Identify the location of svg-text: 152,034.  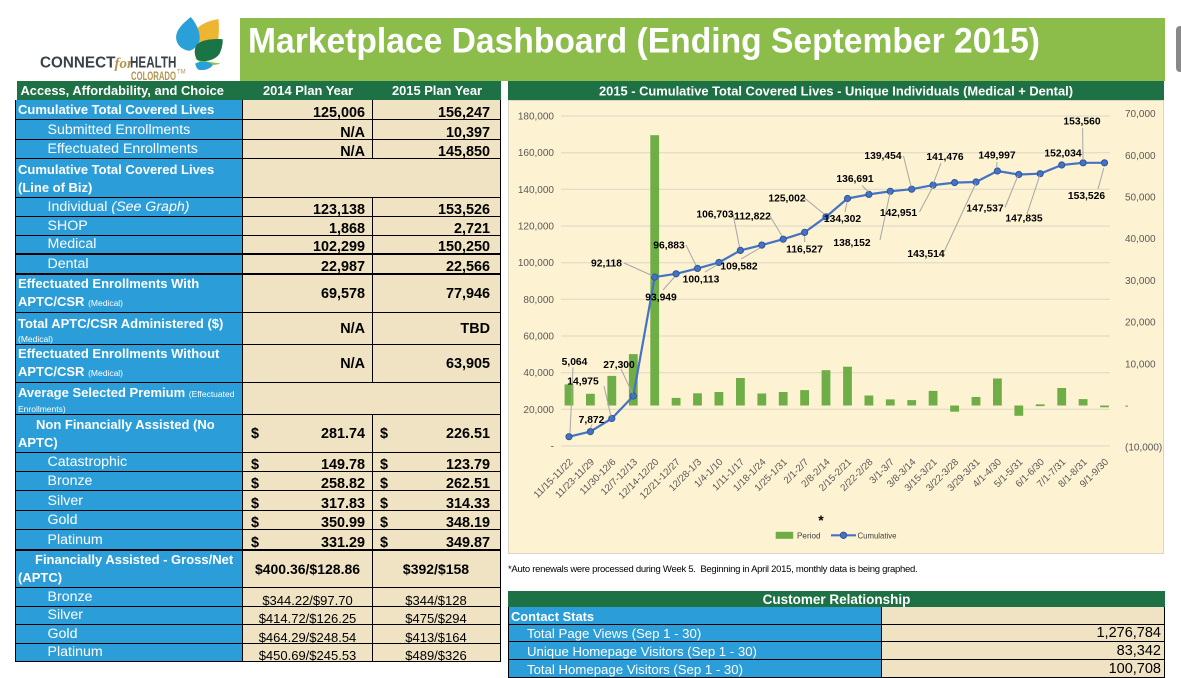
(1062, 154).